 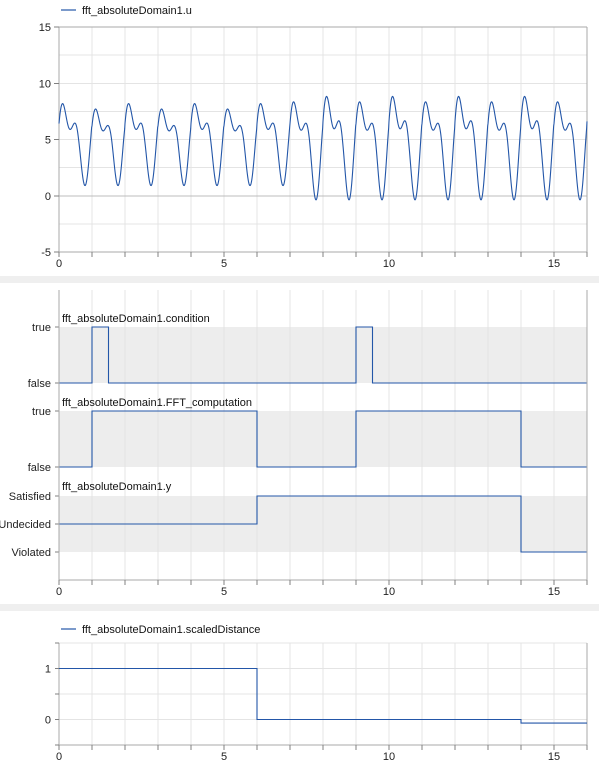 What do you see at coordinates (30, 497) in the screenshot?
I see `state-level-label: Satisfied` at bounding box center [30, 497].